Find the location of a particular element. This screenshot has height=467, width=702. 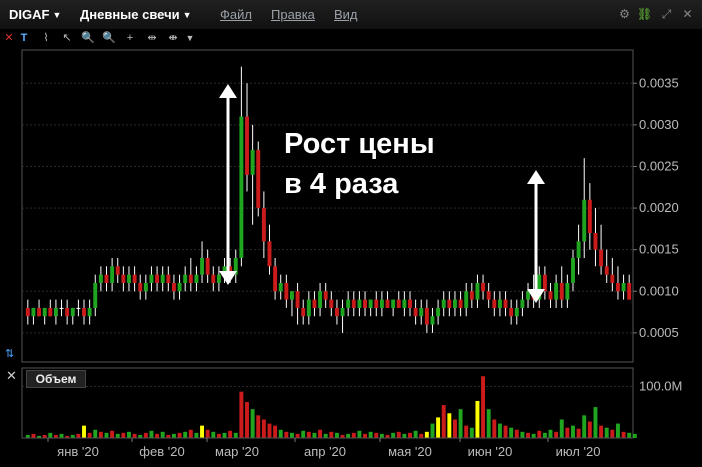

dropdown-icon: ▼ is located at coordinates (190, 38).